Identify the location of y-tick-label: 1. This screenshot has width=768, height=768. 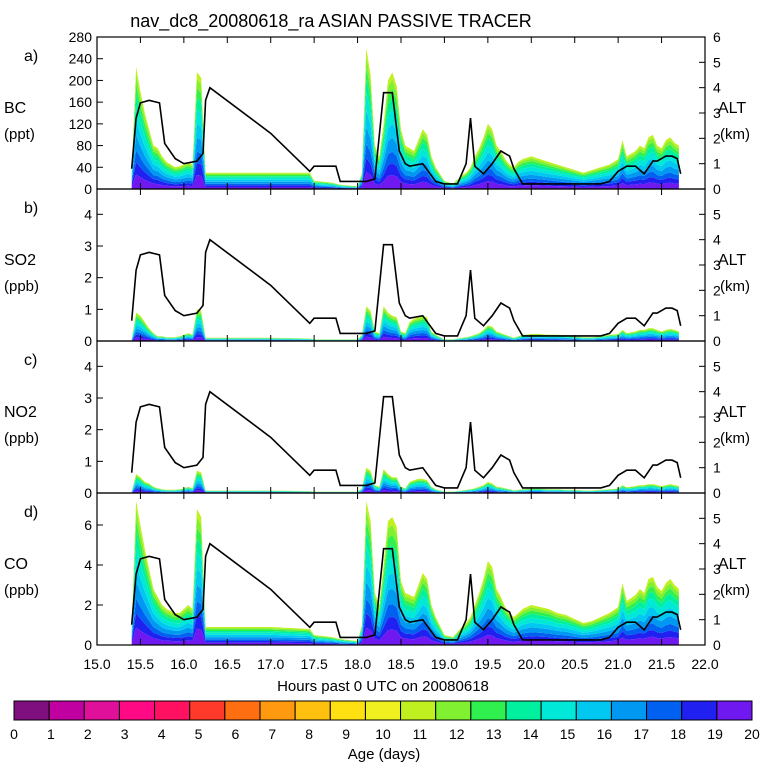
(88, 461).